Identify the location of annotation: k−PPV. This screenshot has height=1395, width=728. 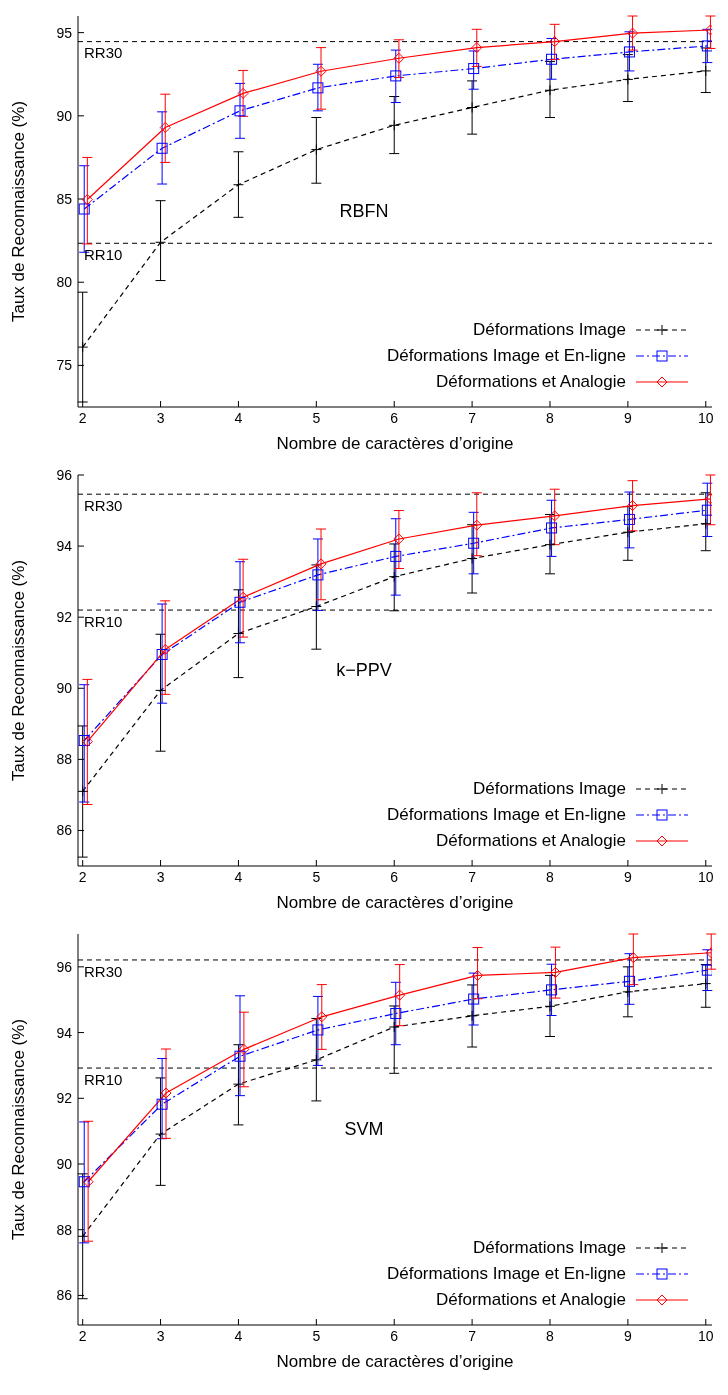
(364, 670).